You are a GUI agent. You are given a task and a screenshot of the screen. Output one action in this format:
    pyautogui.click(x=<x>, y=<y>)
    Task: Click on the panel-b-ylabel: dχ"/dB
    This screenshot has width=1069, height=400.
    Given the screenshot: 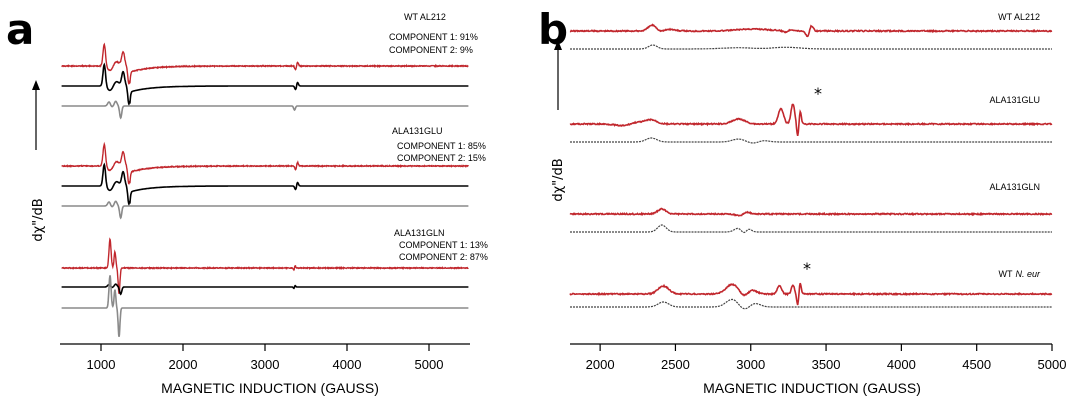 What is the action you would take?
    pyautogui.click(x=558, y=179)
    